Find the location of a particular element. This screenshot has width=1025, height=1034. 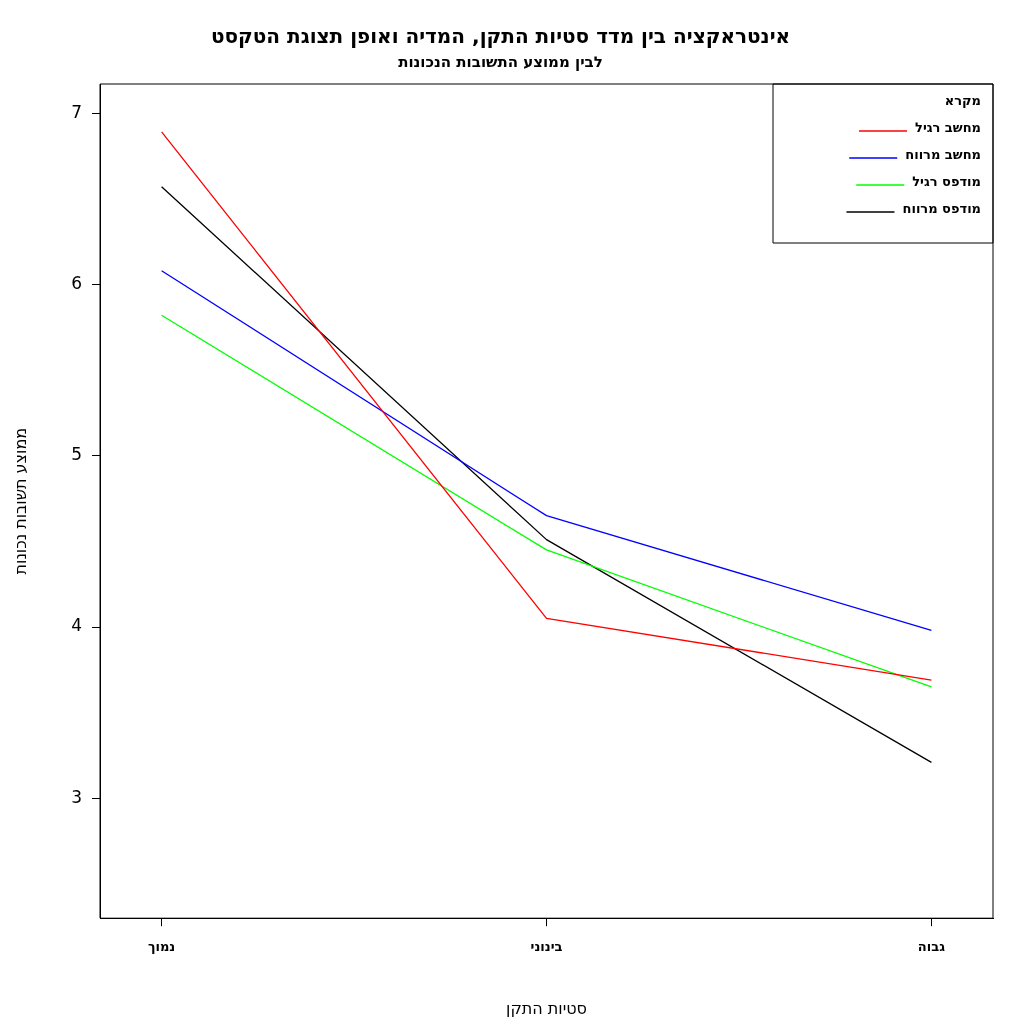

y-tick-label: 7 is located at coordinates (77, 111).